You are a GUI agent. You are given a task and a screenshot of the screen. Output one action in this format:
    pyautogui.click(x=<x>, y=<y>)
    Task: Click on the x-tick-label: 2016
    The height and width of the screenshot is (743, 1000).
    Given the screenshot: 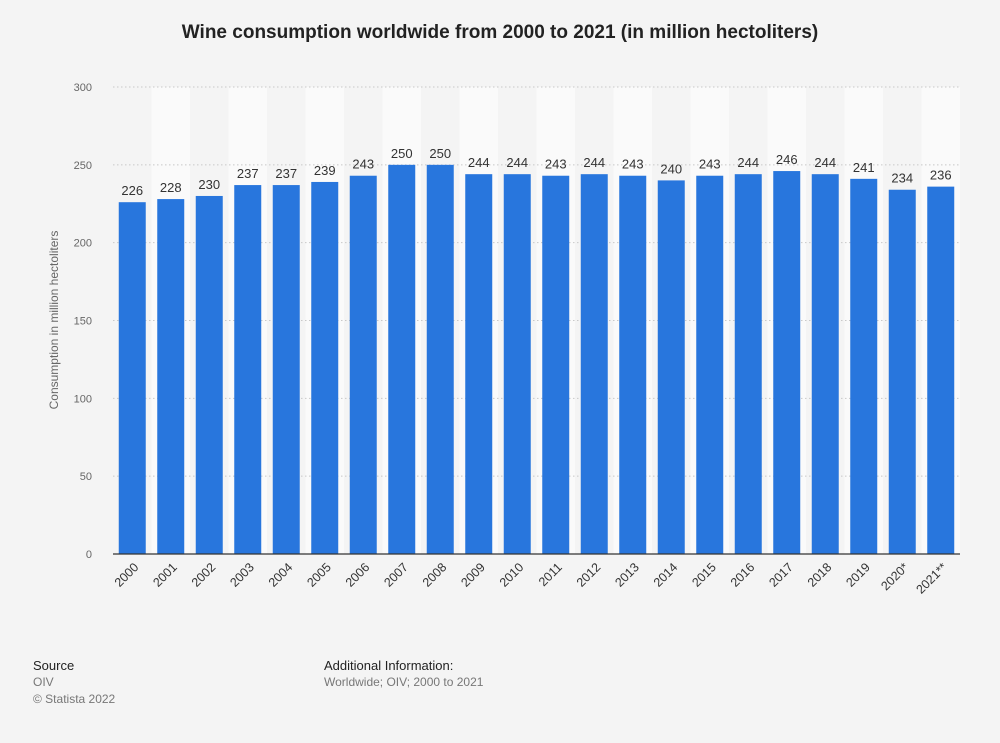 What is the action you would take?
    pyautogui.click(x=743, y=575)
    